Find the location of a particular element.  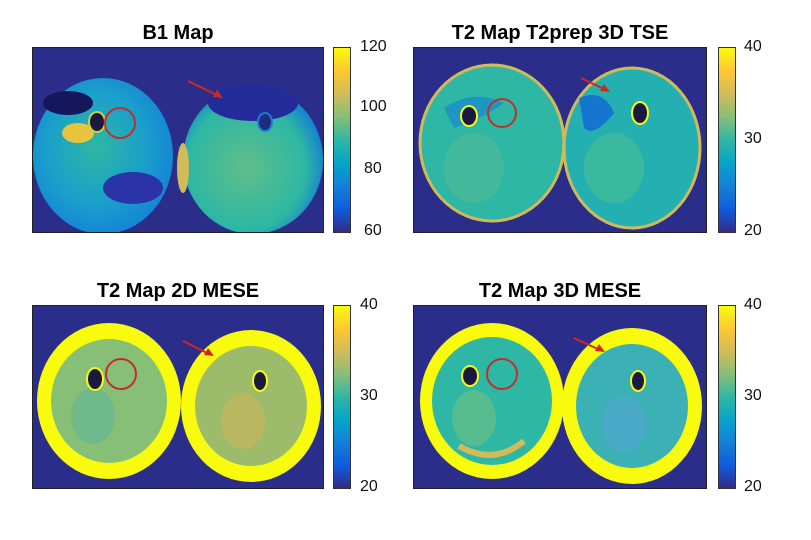

panel-title: B1 Map is located at coordinates (178, 33).